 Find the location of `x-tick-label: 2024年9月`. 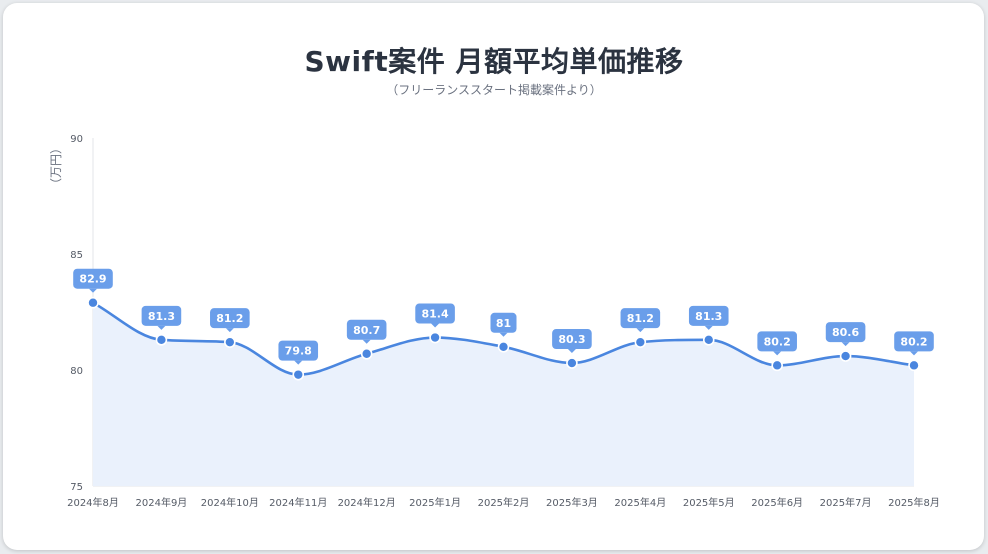

x-tick-label: 2024年9月 is located at coordinates (162, 502).